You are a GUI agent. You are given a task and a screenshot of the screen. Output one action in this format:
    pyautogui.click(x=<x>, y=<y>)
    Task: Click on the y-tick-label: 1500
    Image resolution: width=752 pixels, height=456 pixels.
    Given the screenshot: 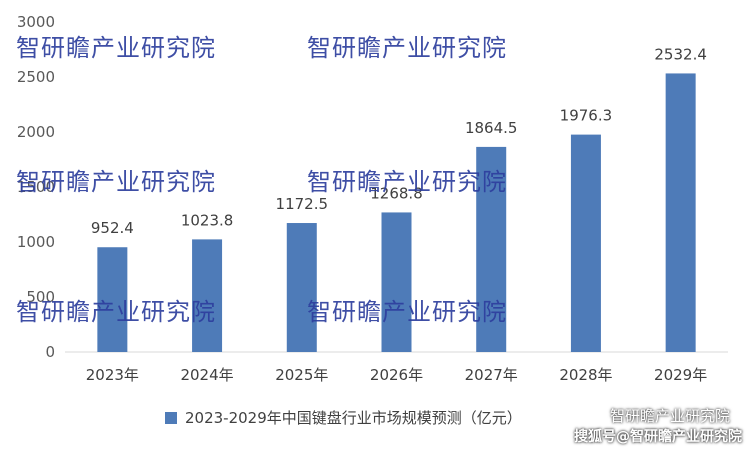 What is the action you would take?
    pyautogui.click(x=36, y=187)
    